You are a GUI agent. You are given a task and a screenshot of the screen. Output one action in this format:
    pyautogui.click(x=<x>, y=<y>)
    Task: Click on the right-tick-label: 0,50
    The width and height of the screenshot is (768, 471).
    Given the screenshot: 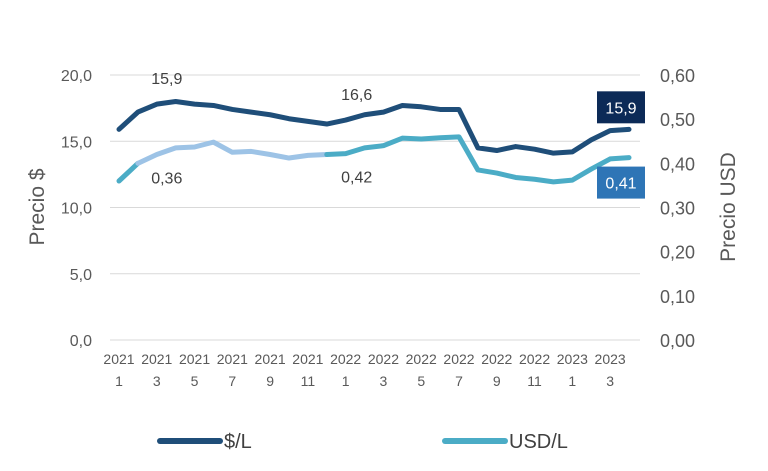 What is the action you would take?
    pyautogui.click(x=677, y=120)
    